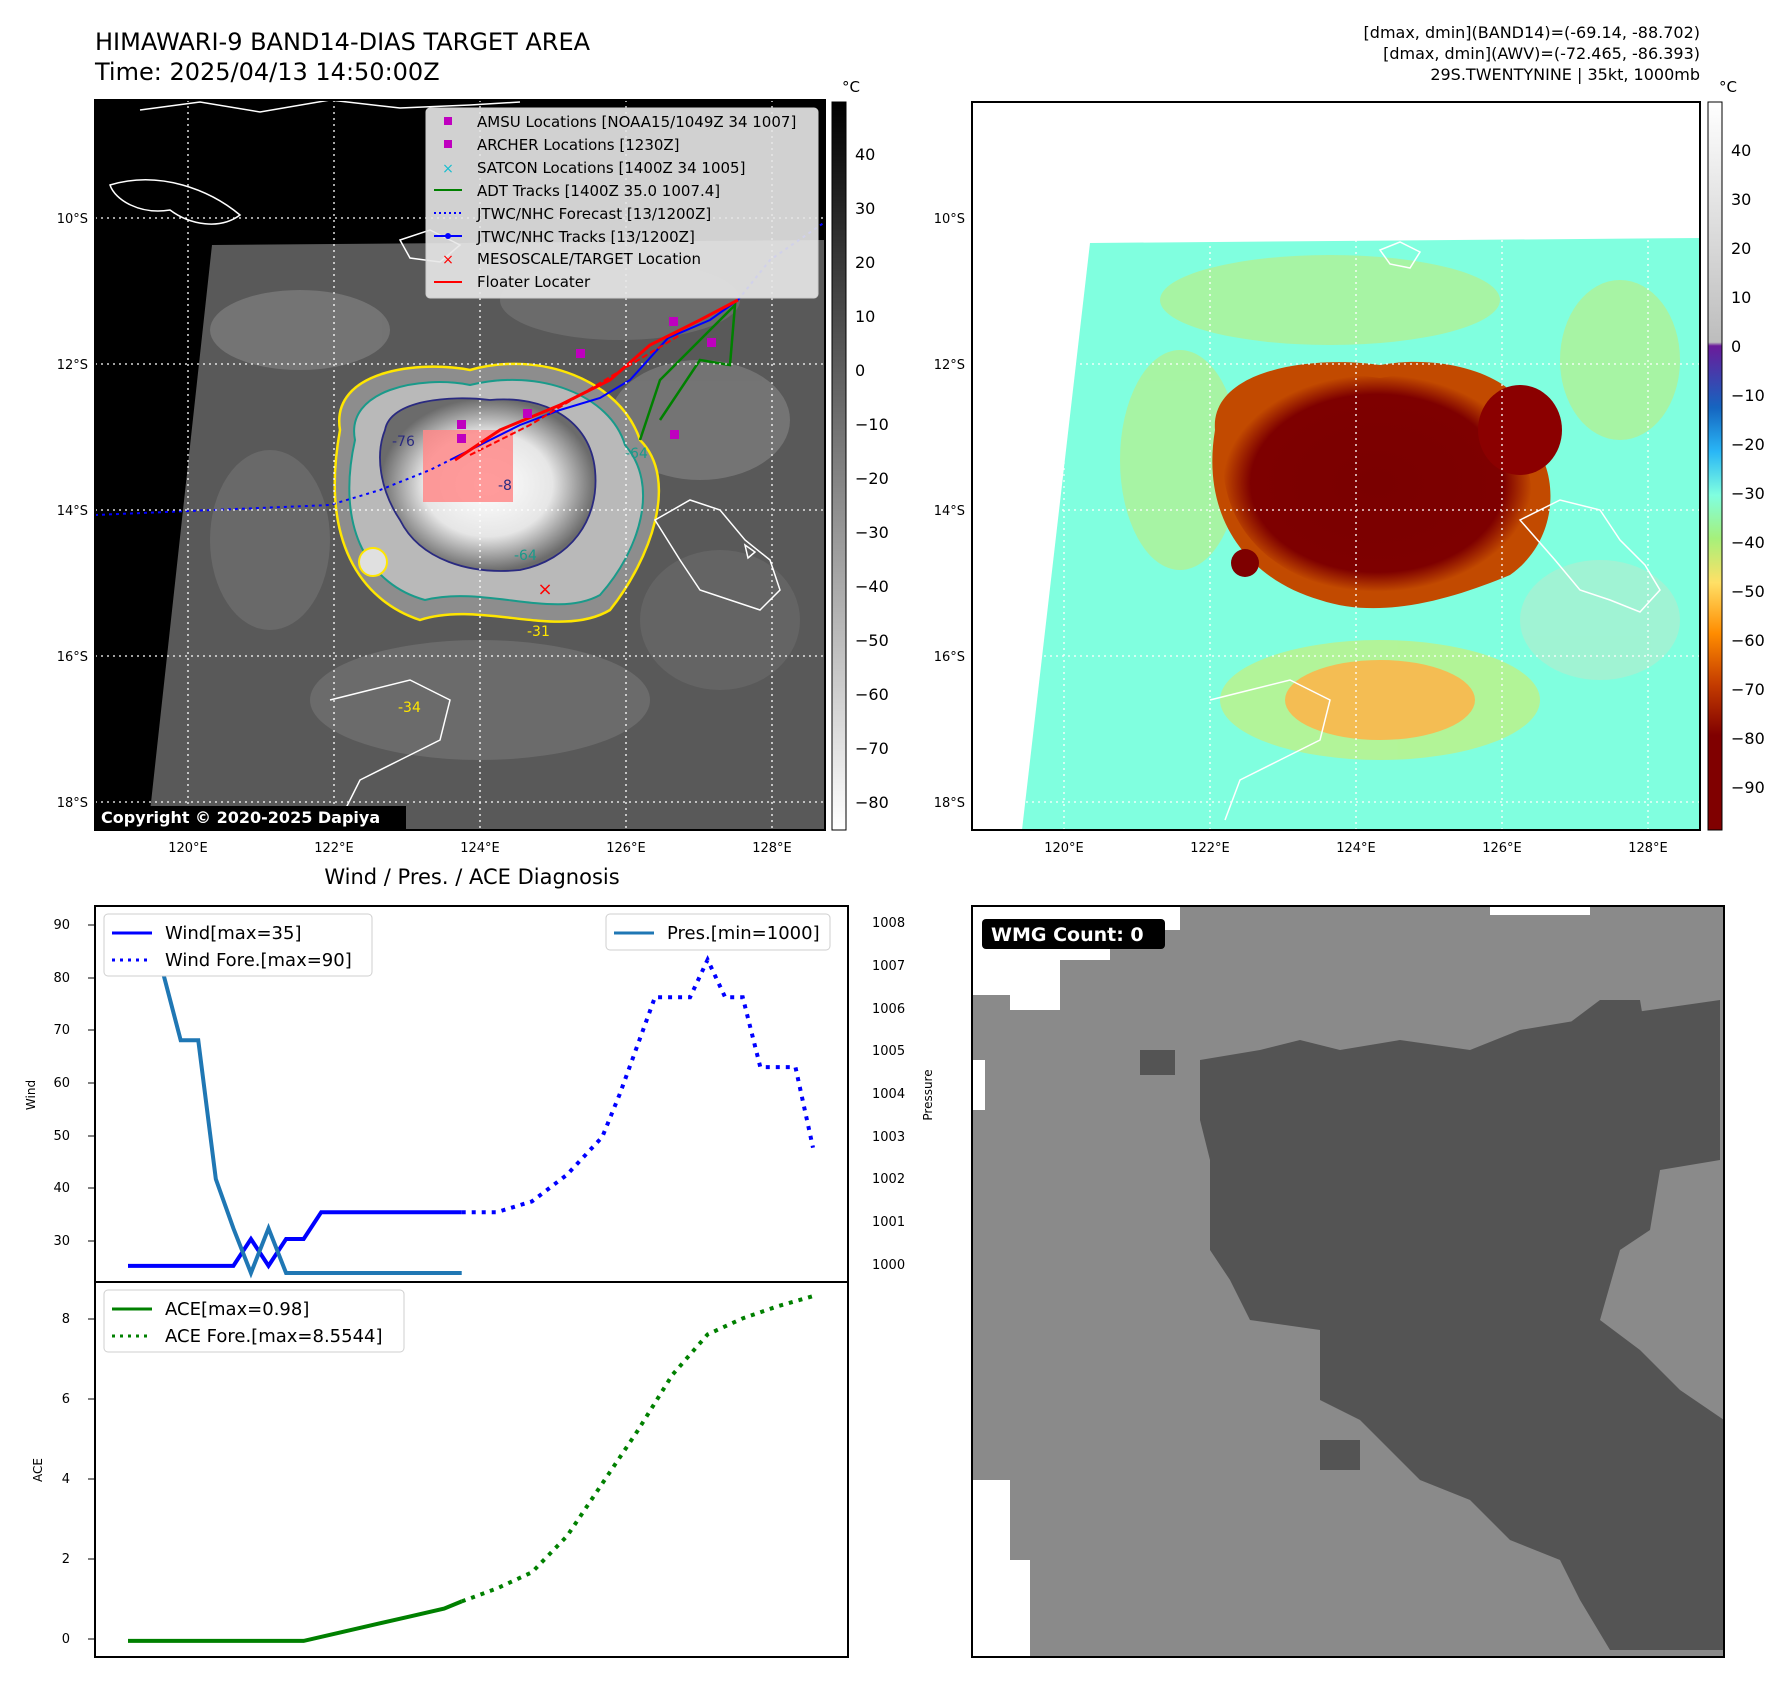 The width and height of the screenshot is (1788, 1690). I want to click on ace-y-label: ACE, so click(38, 1470).